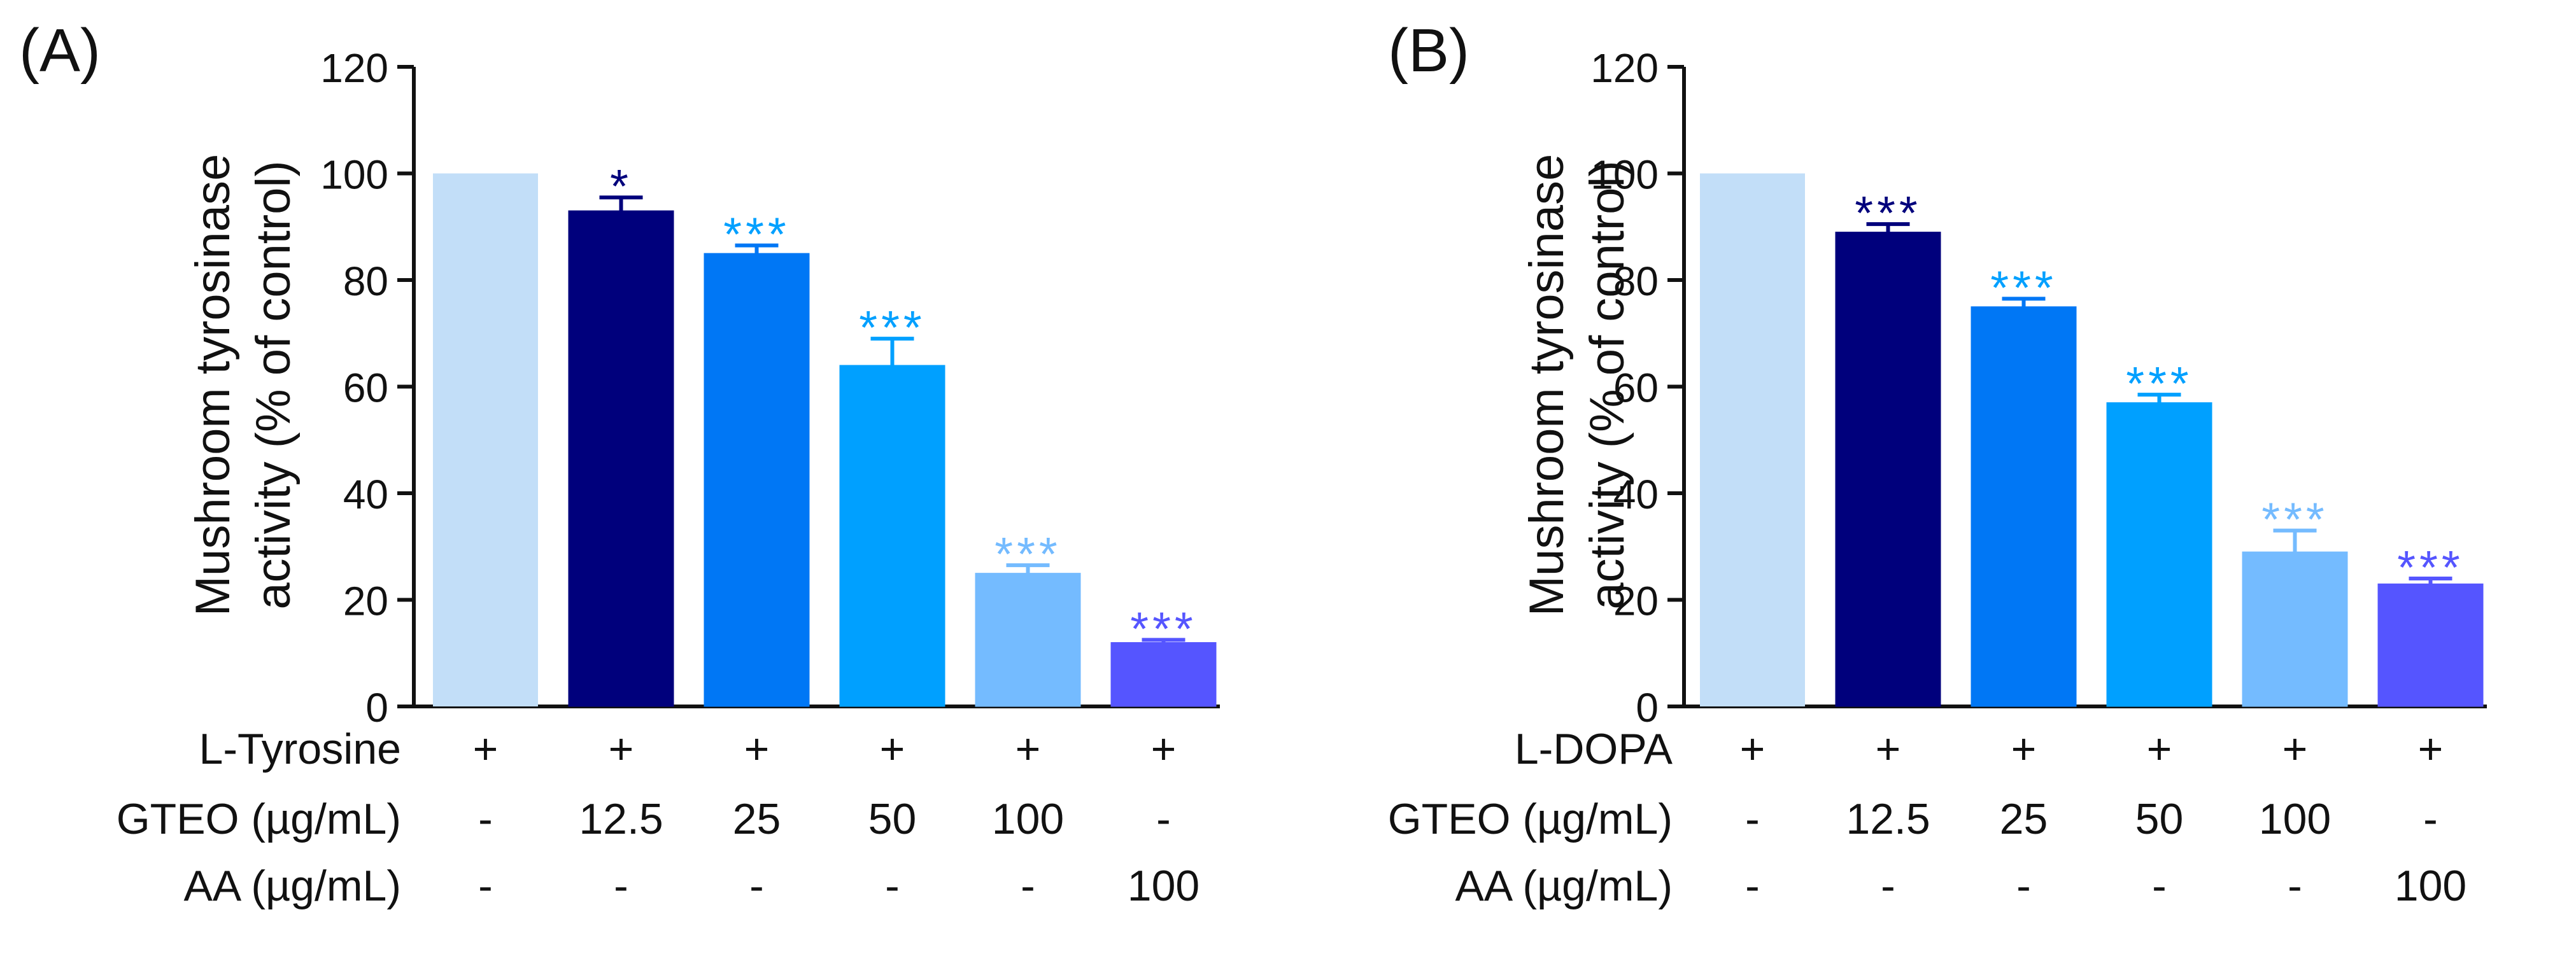 Image resolution: width=2576 pixels, height=961 pixels. What do you see at coordinates (1428, 51) in the screenshot?
I see `panel-label: (B)` at bounding box center [1428, 51].